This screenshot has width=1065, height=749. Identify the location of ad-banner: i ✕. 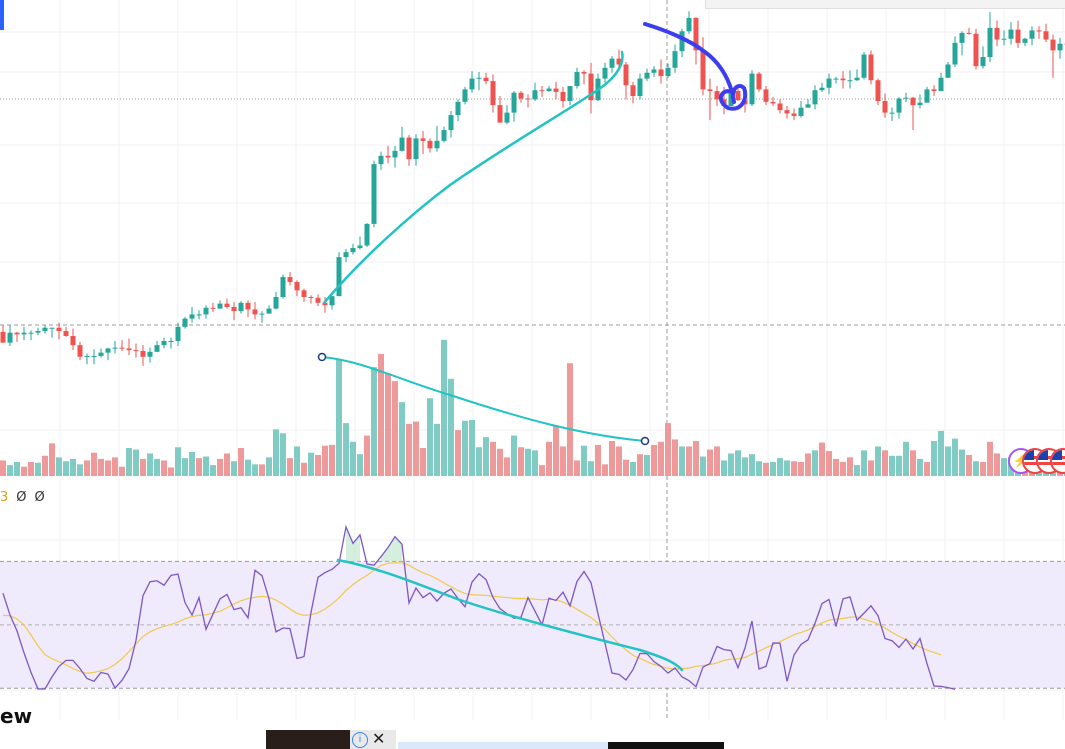
(331, 739).